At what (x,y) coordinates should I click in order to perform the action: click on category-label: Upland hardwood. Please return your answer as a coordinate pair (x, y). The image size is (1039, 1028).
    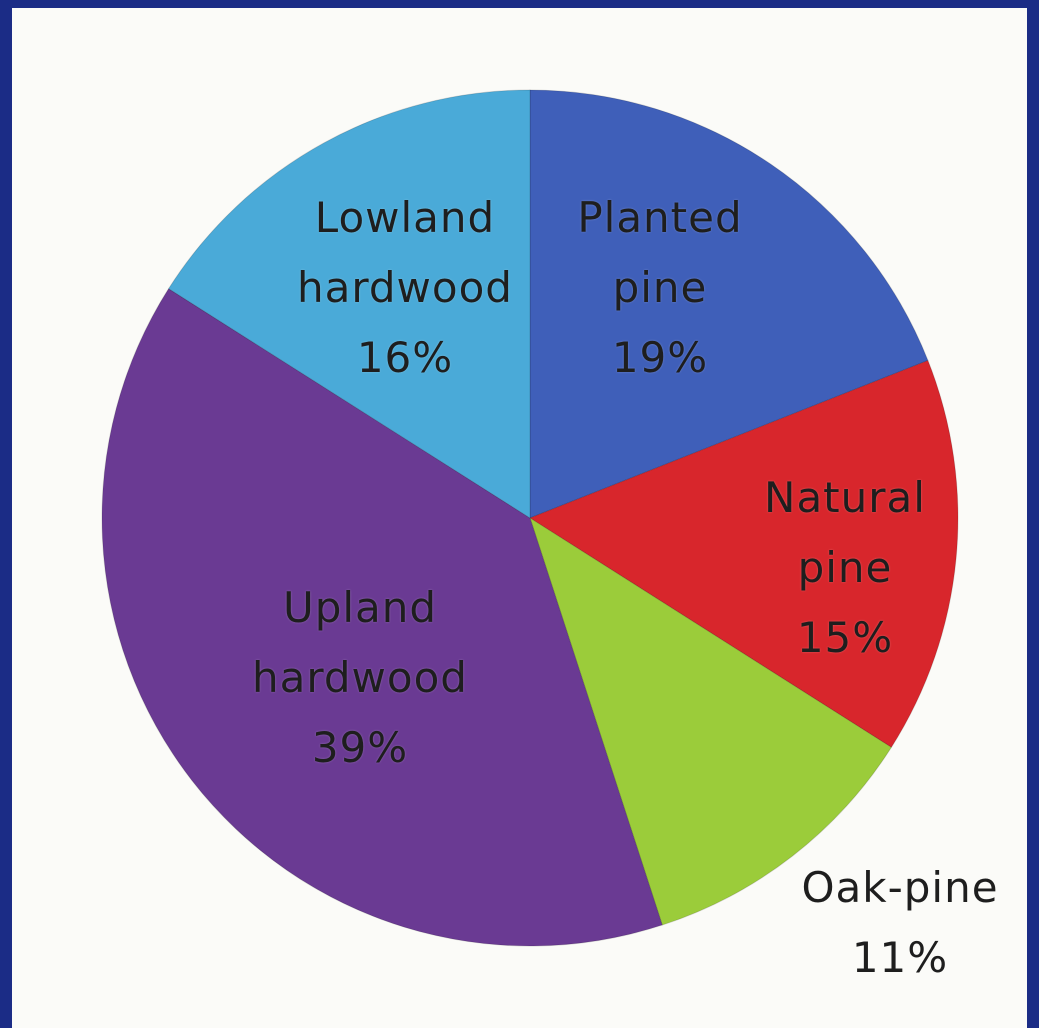
    Looking at the image, I should click on (360, 642).